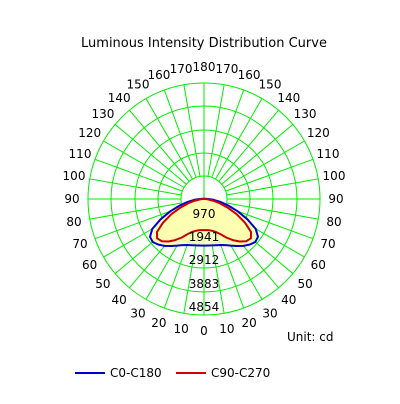  I want to click on radial-tick-label: 4854, so click(204, 307).